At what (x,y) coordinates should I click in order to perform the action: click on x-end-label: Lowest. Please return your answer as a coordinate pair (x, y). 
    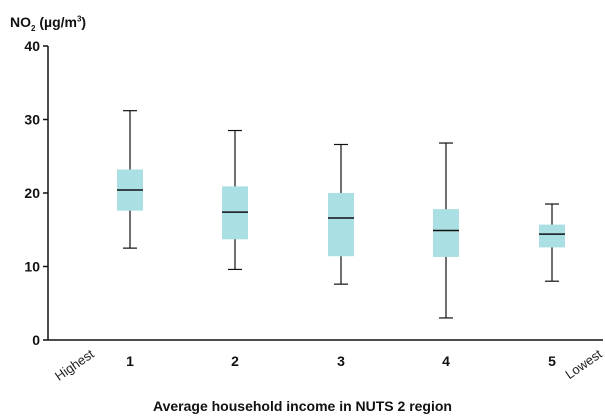
    Looking at the image, I should click on (583, 364).